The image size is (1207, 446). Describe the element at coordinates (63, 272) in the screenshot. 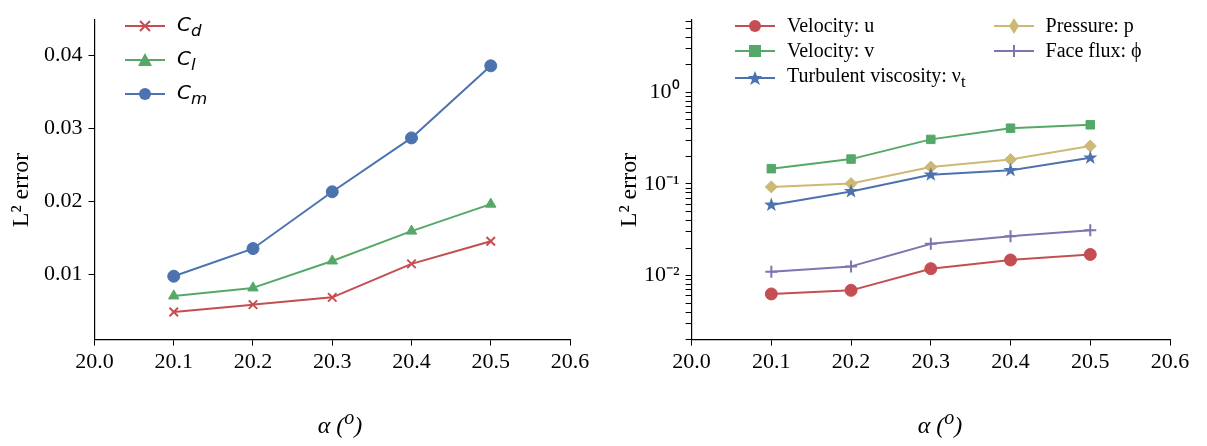

I see `y-tick-label: 0.01` at that location.